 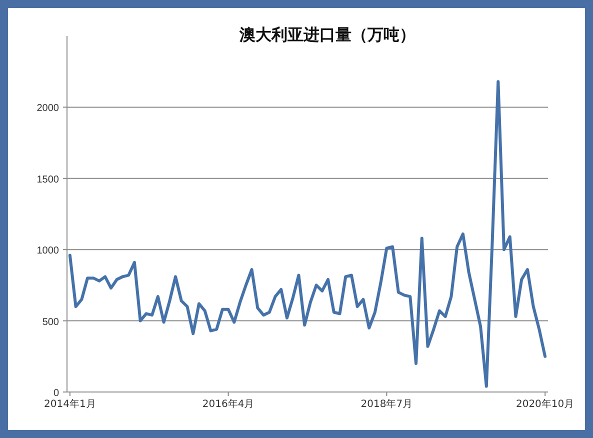 What do you see at coordinates (48, 251) in the screenshot?
I see `y-tick-label: 1000` at bounding box center [48, 251].